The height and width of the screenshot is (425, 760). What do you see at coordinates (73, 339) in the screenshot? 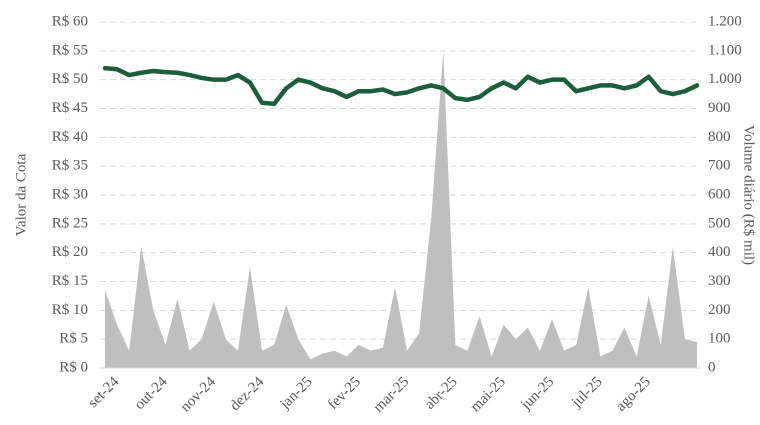
I see `y-tick-label: R$ 5` at bounding box center [73, 339].